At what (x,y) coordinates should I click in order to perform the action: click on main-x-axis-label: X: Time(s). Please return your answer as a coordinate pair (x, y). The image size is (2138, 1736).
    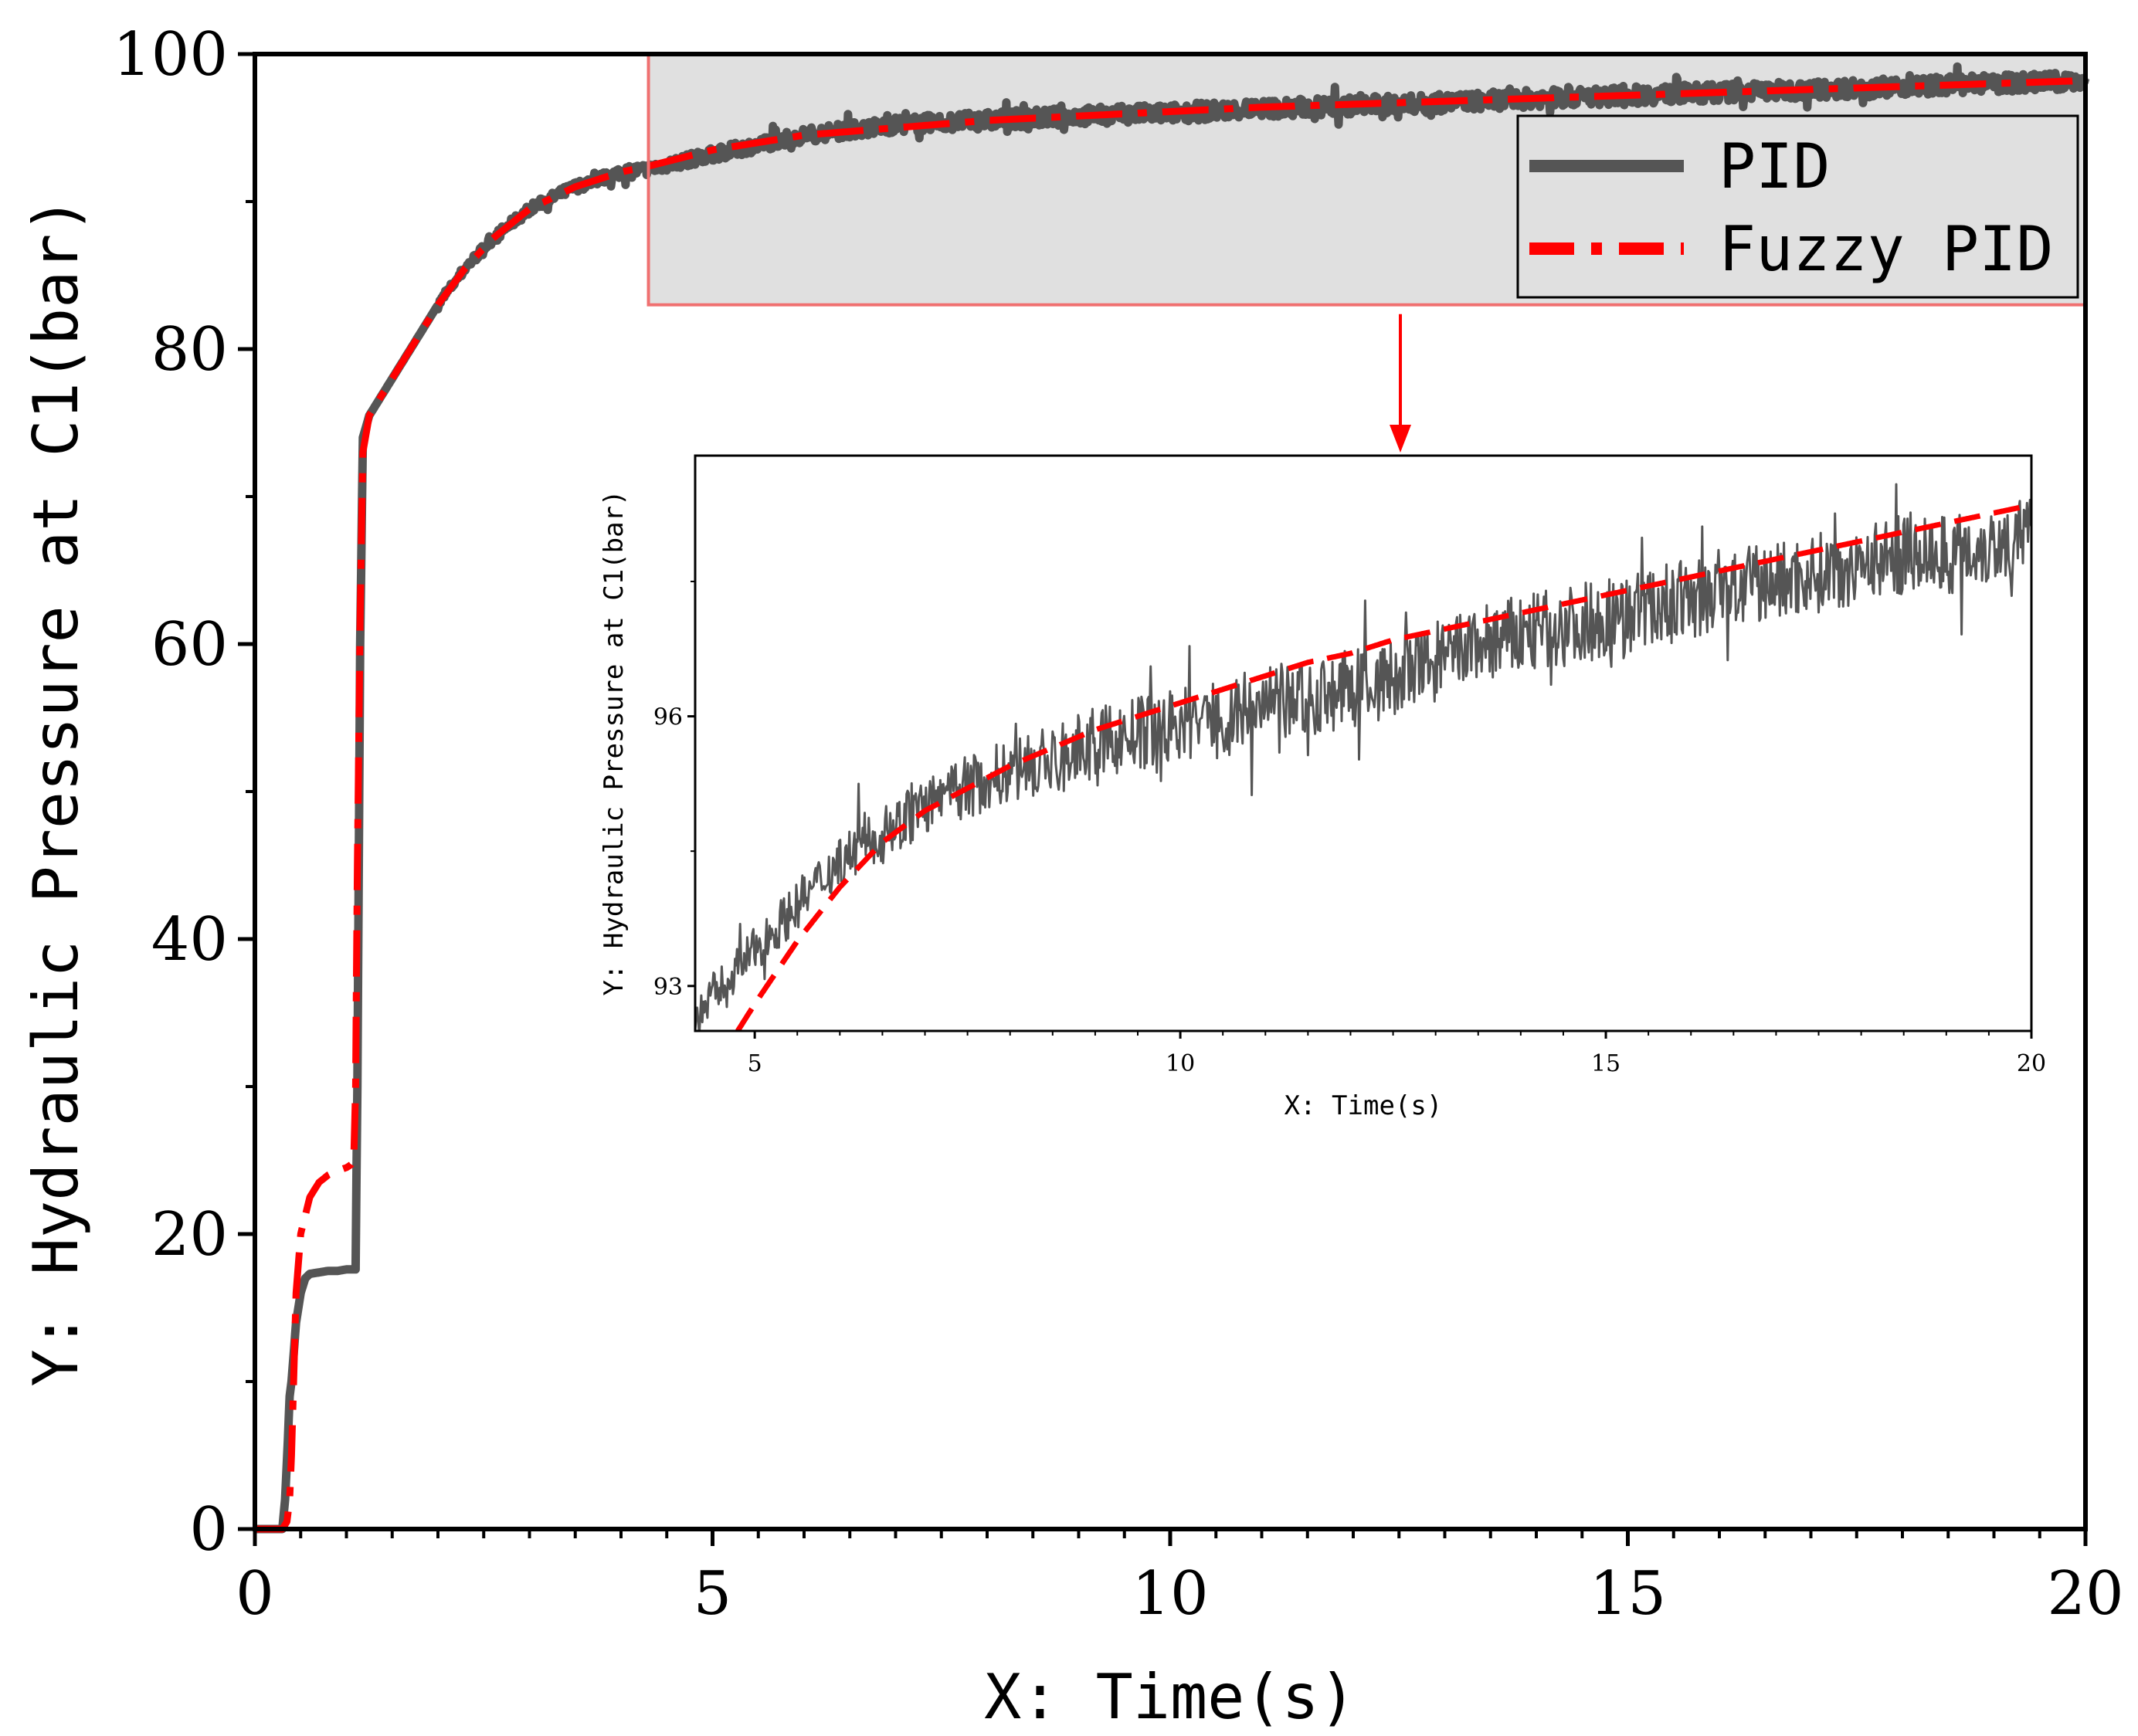
    Looking at the image, I should click on (1170, 1697).